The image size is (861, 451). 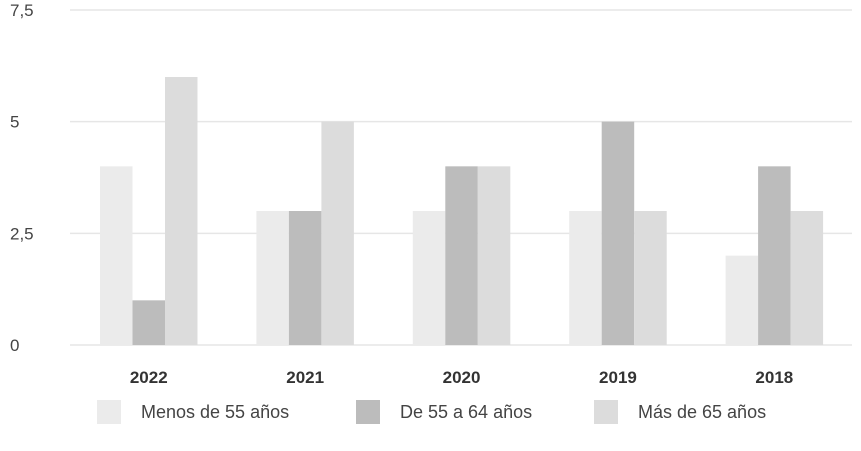 I want to click on x-tick-label: 2018, so click(x=774, y=377).